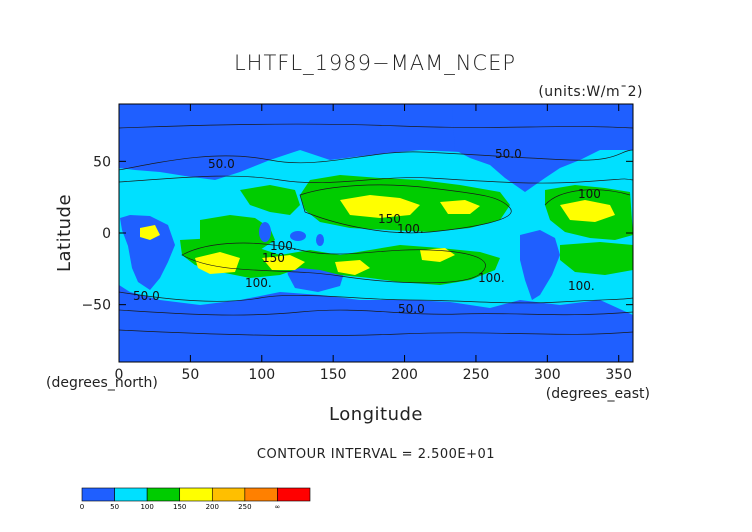 This screenshot has width=752, height=532. Describe the element at coordinates (291, 234) in the screenshot. I see `small-islands` at that location.